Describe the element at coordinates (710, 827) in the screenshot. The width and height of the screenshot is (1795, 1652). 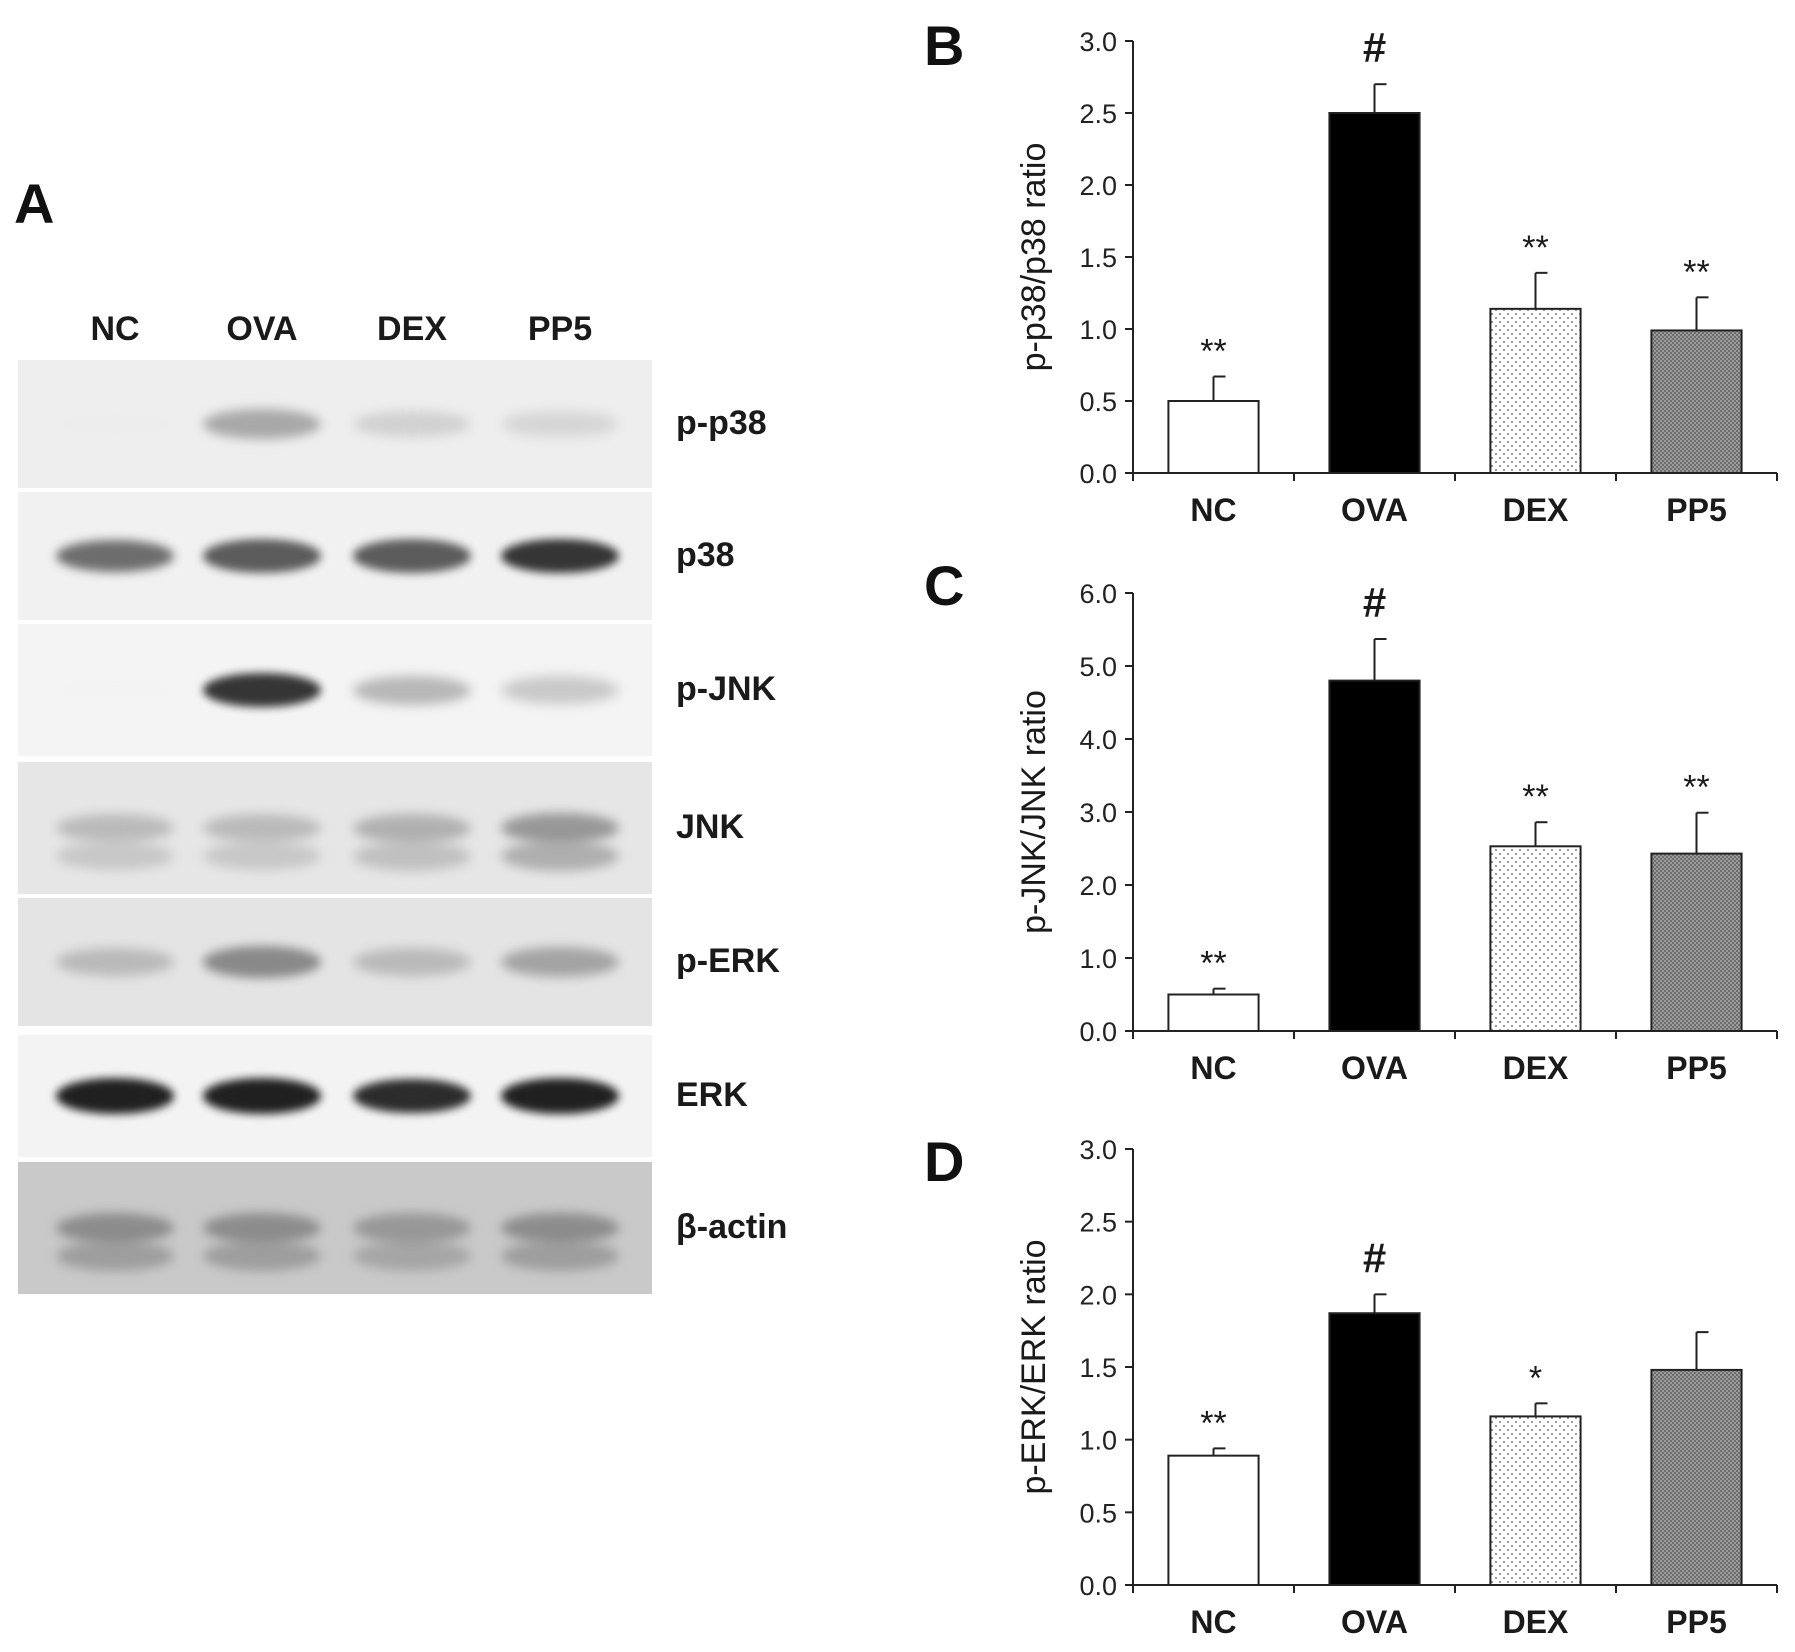
I see `blot-row-label: JNK` at that location.